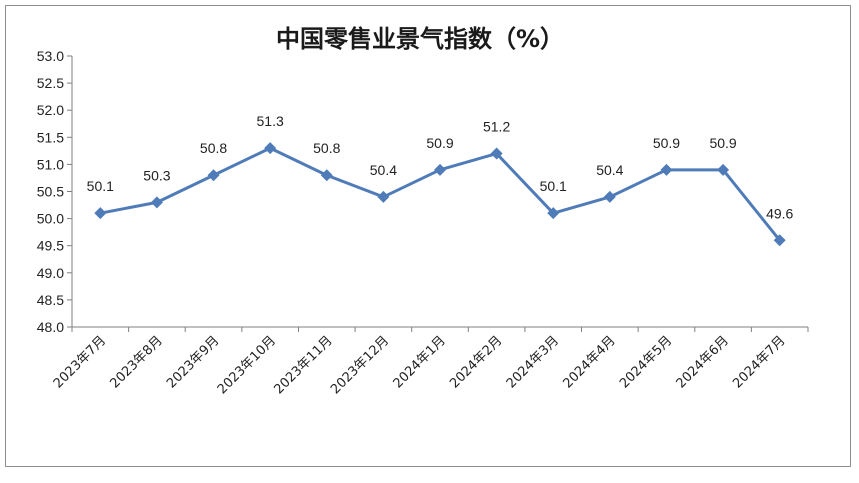 Image resolution: width=859 pixels, height=483 pixels. I want to click on data-label: 50.3, so click(156, 175).